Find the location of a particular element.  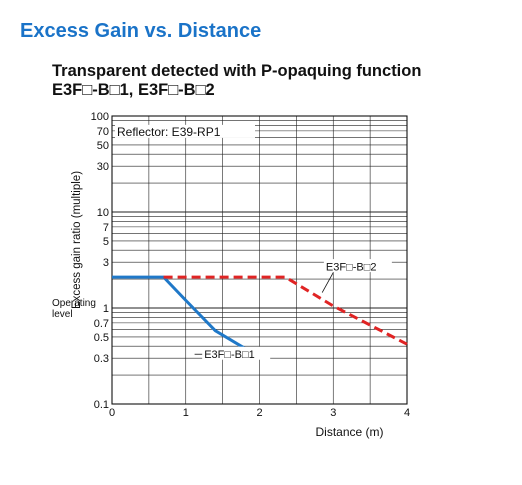

operating-level-label: Operating is located at coordinates (74, 303).